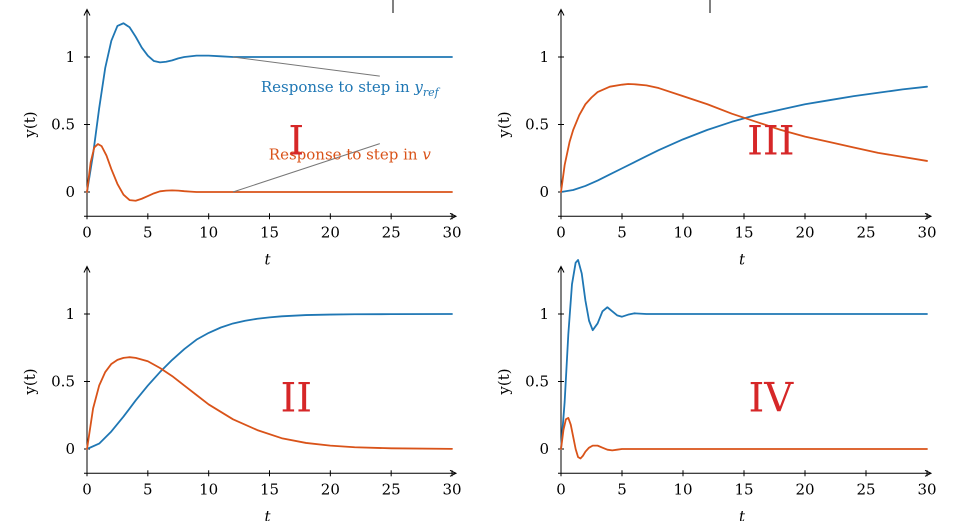 The height and width of the screenshot is (521, 960). What do you see at coordinates (87, 489) in the screenshot?
I see `panel-ii-x-tick-label: 0` at bounding box center [87, 489].